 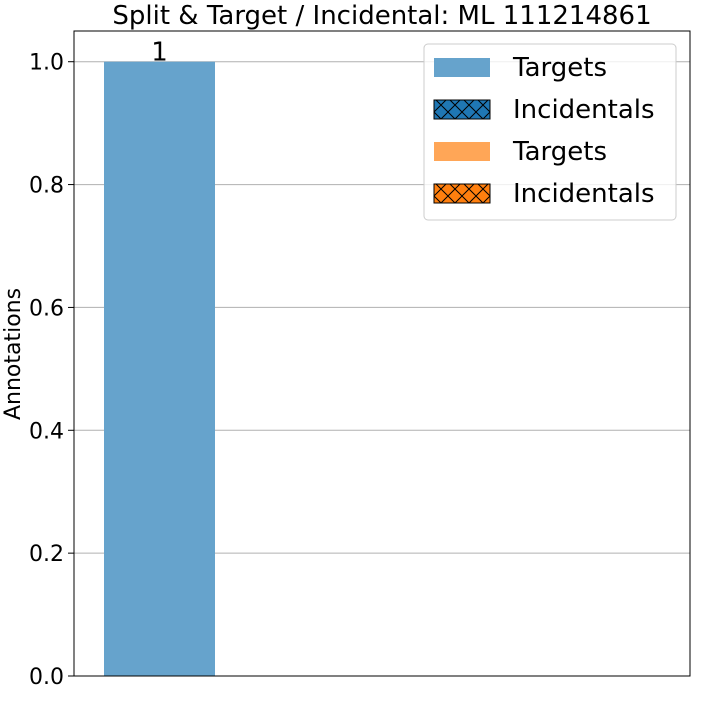 I want to click on y-tick-label: 0.2, so click(x=46, y=554).